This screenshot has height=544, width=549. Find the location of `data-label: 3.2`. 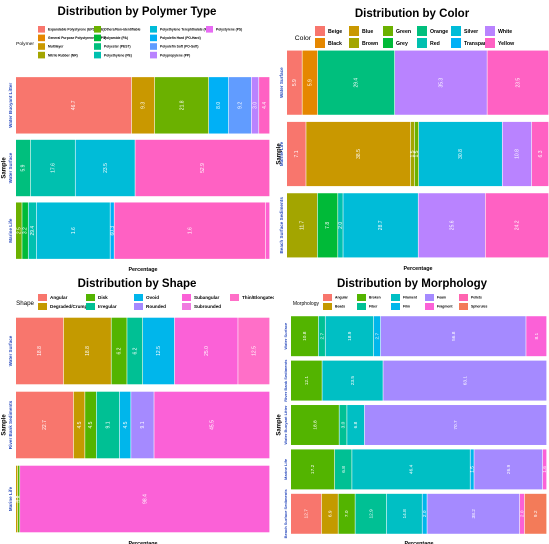

data-label: 3.2 is located at coordinates (26, 230).